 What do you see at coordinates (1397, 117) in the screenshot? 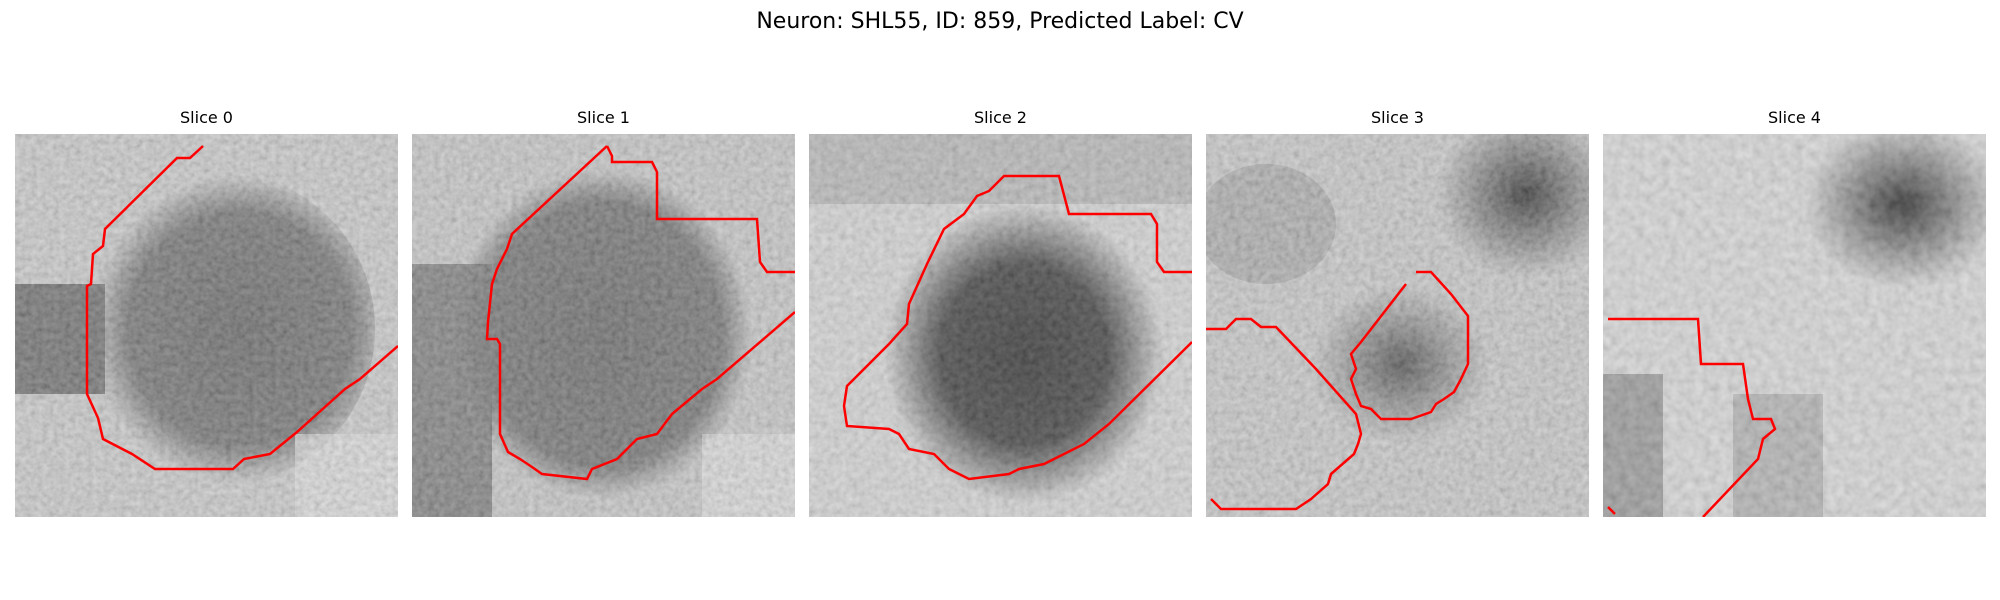
I see `slice-title-3: Slice 3` at bounding box center [1397, 117].